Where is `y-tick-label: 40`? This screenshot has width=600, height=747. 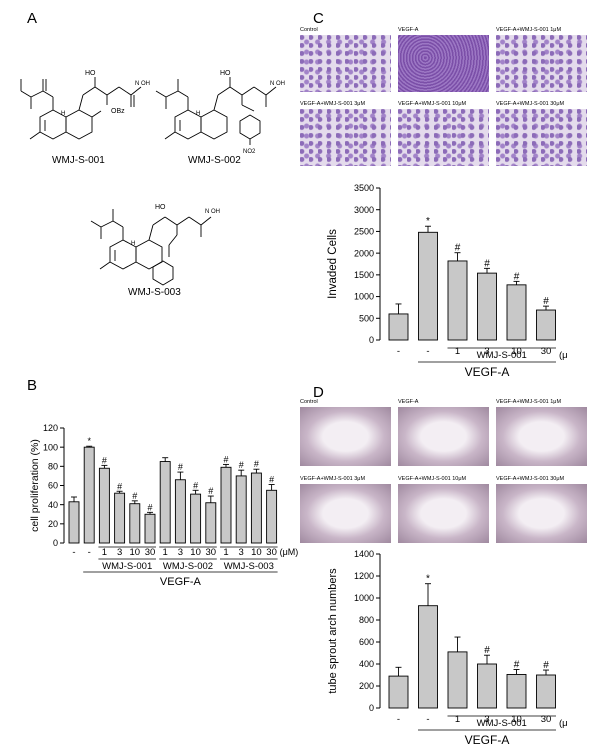
y-tick-label: 40 is located at coordinates (53, 505).